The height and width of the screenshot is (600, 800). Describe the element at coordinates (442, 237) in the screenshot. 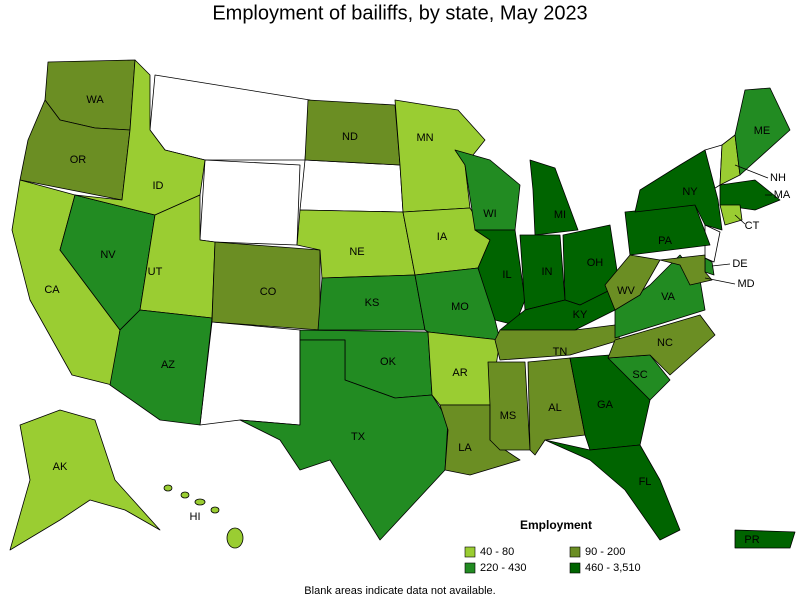

I see `state-label: IA` at that location.